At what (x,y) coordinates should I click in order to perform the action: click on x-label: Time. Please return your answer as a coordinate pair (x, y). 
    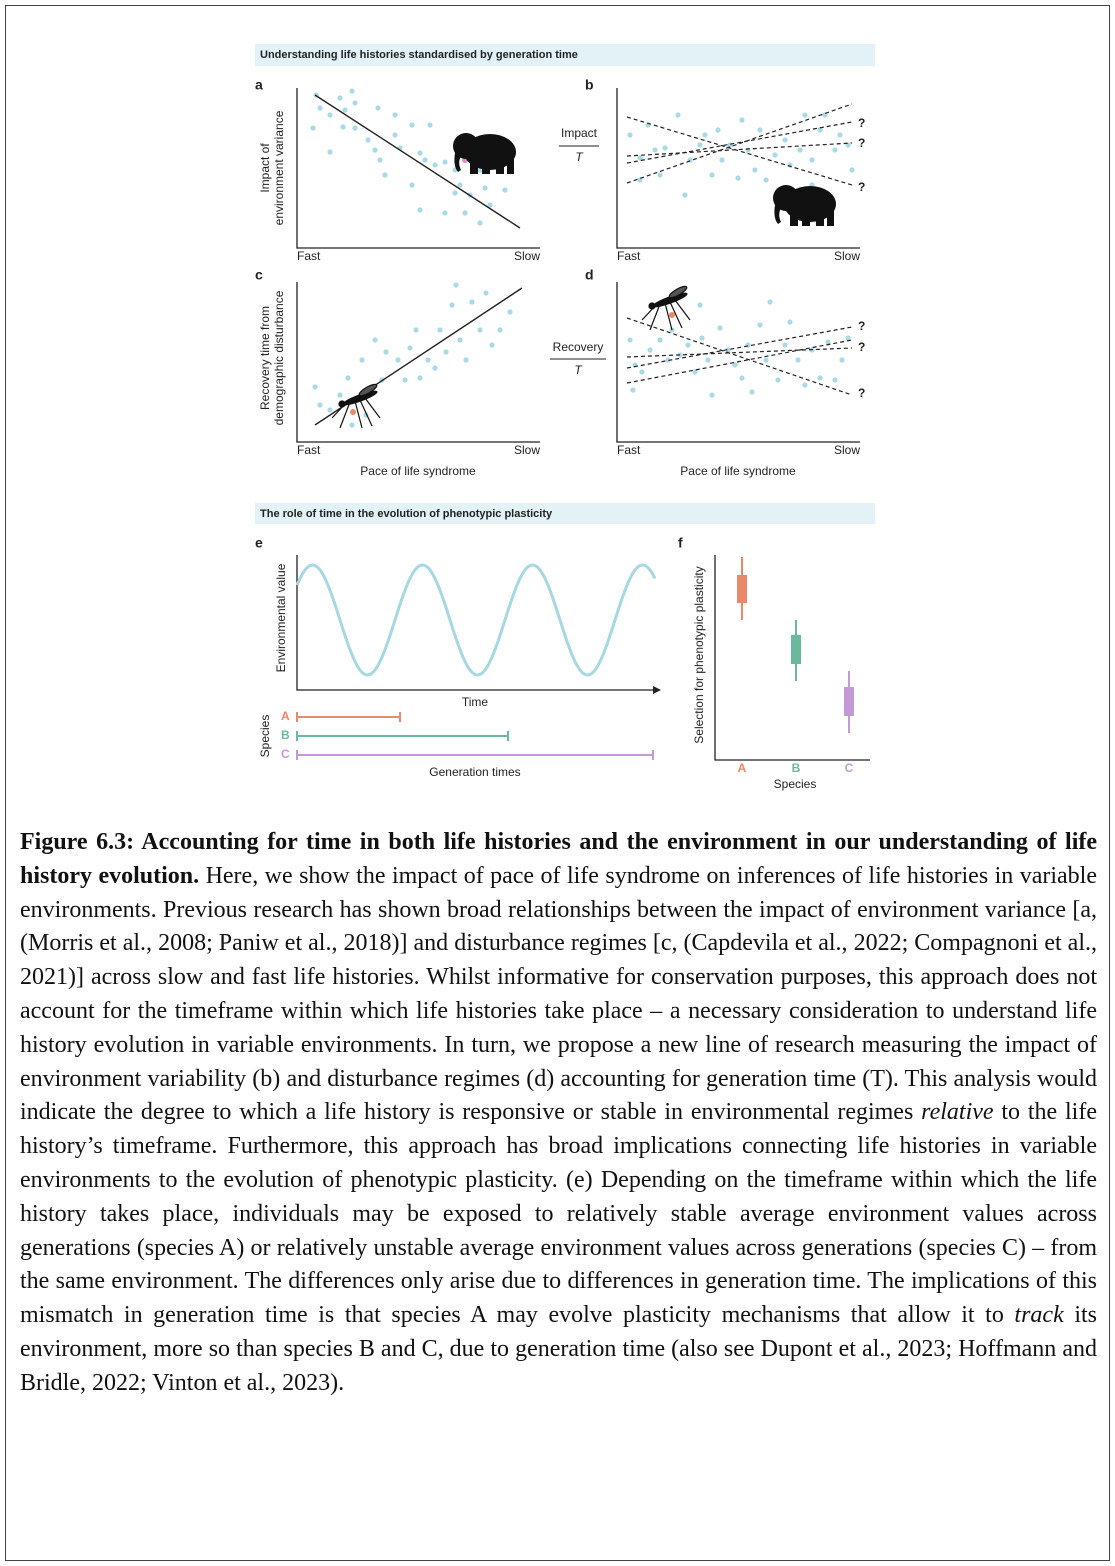
    Looking at the image, I should click on (475, 702).